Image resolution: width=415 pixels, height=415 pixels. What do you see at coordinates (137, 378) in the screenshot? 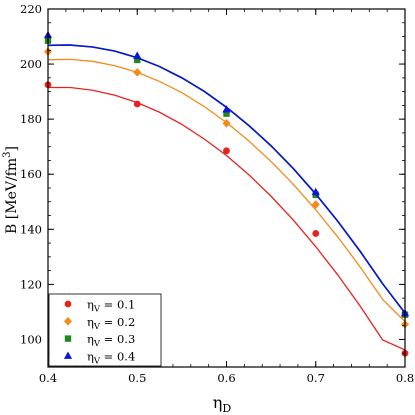
I see `x-tick-label: 0.5` at bounding box center [137, 378].